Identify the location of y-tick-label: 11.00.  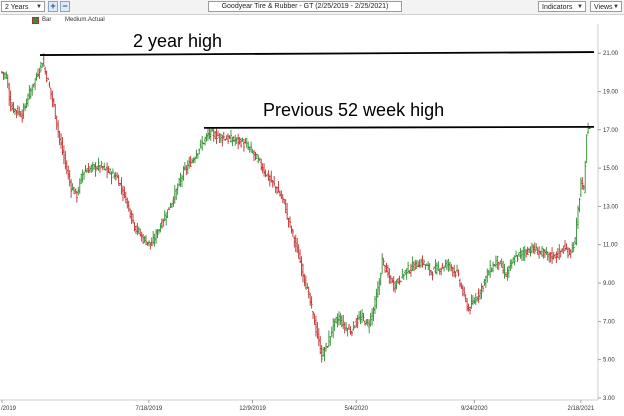
(610, 246).